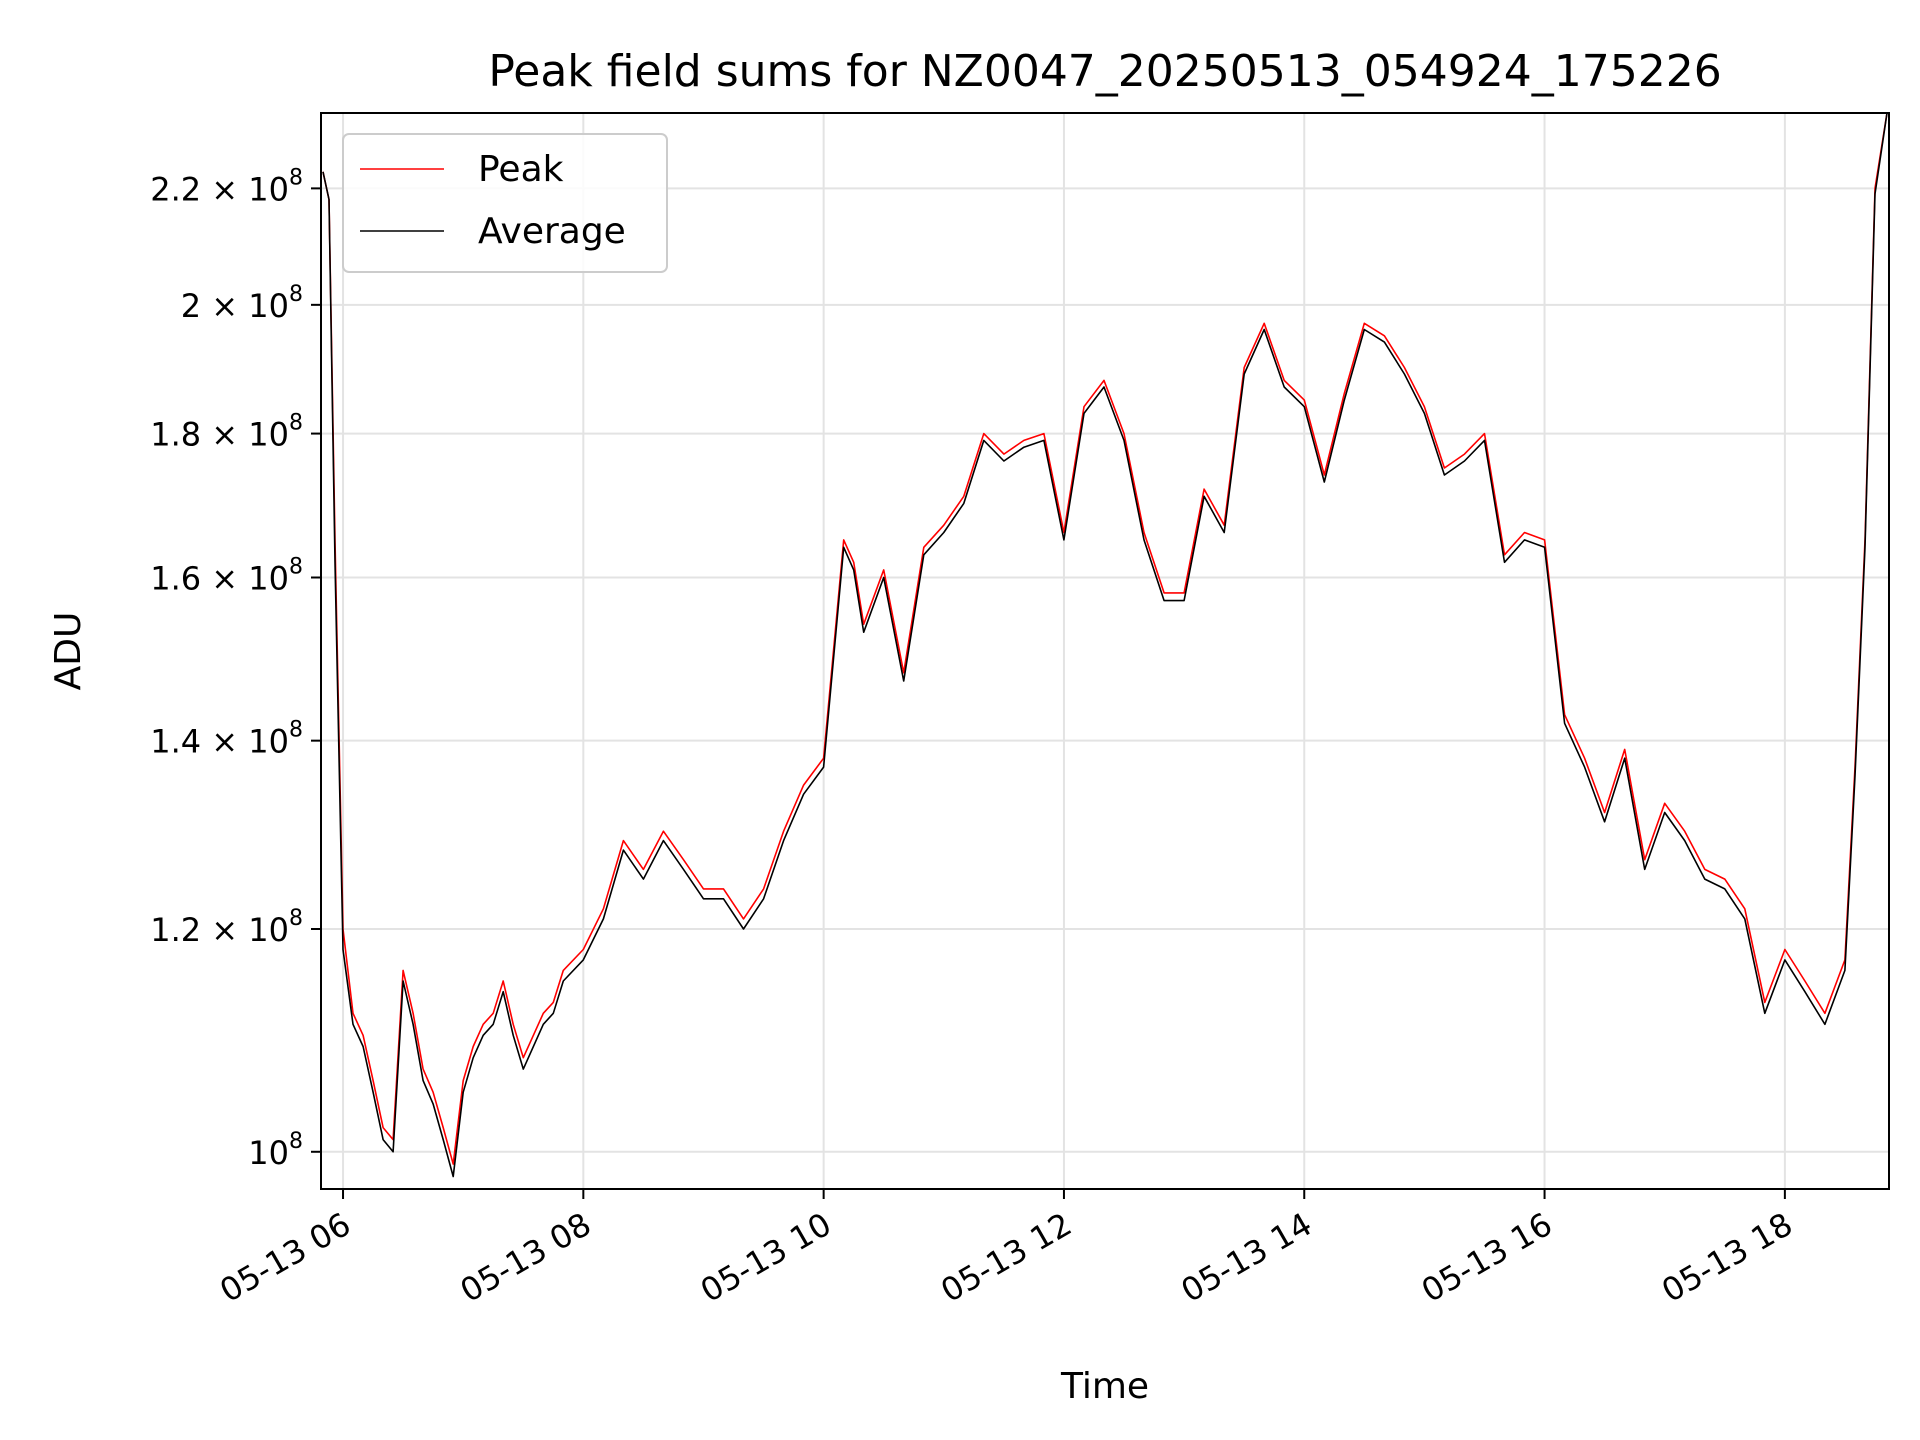 Image resolution: width=1920 pixels, height=1440 pixels. I want to click on y-tick-label: 1.8 × 108, so click(226, 432).